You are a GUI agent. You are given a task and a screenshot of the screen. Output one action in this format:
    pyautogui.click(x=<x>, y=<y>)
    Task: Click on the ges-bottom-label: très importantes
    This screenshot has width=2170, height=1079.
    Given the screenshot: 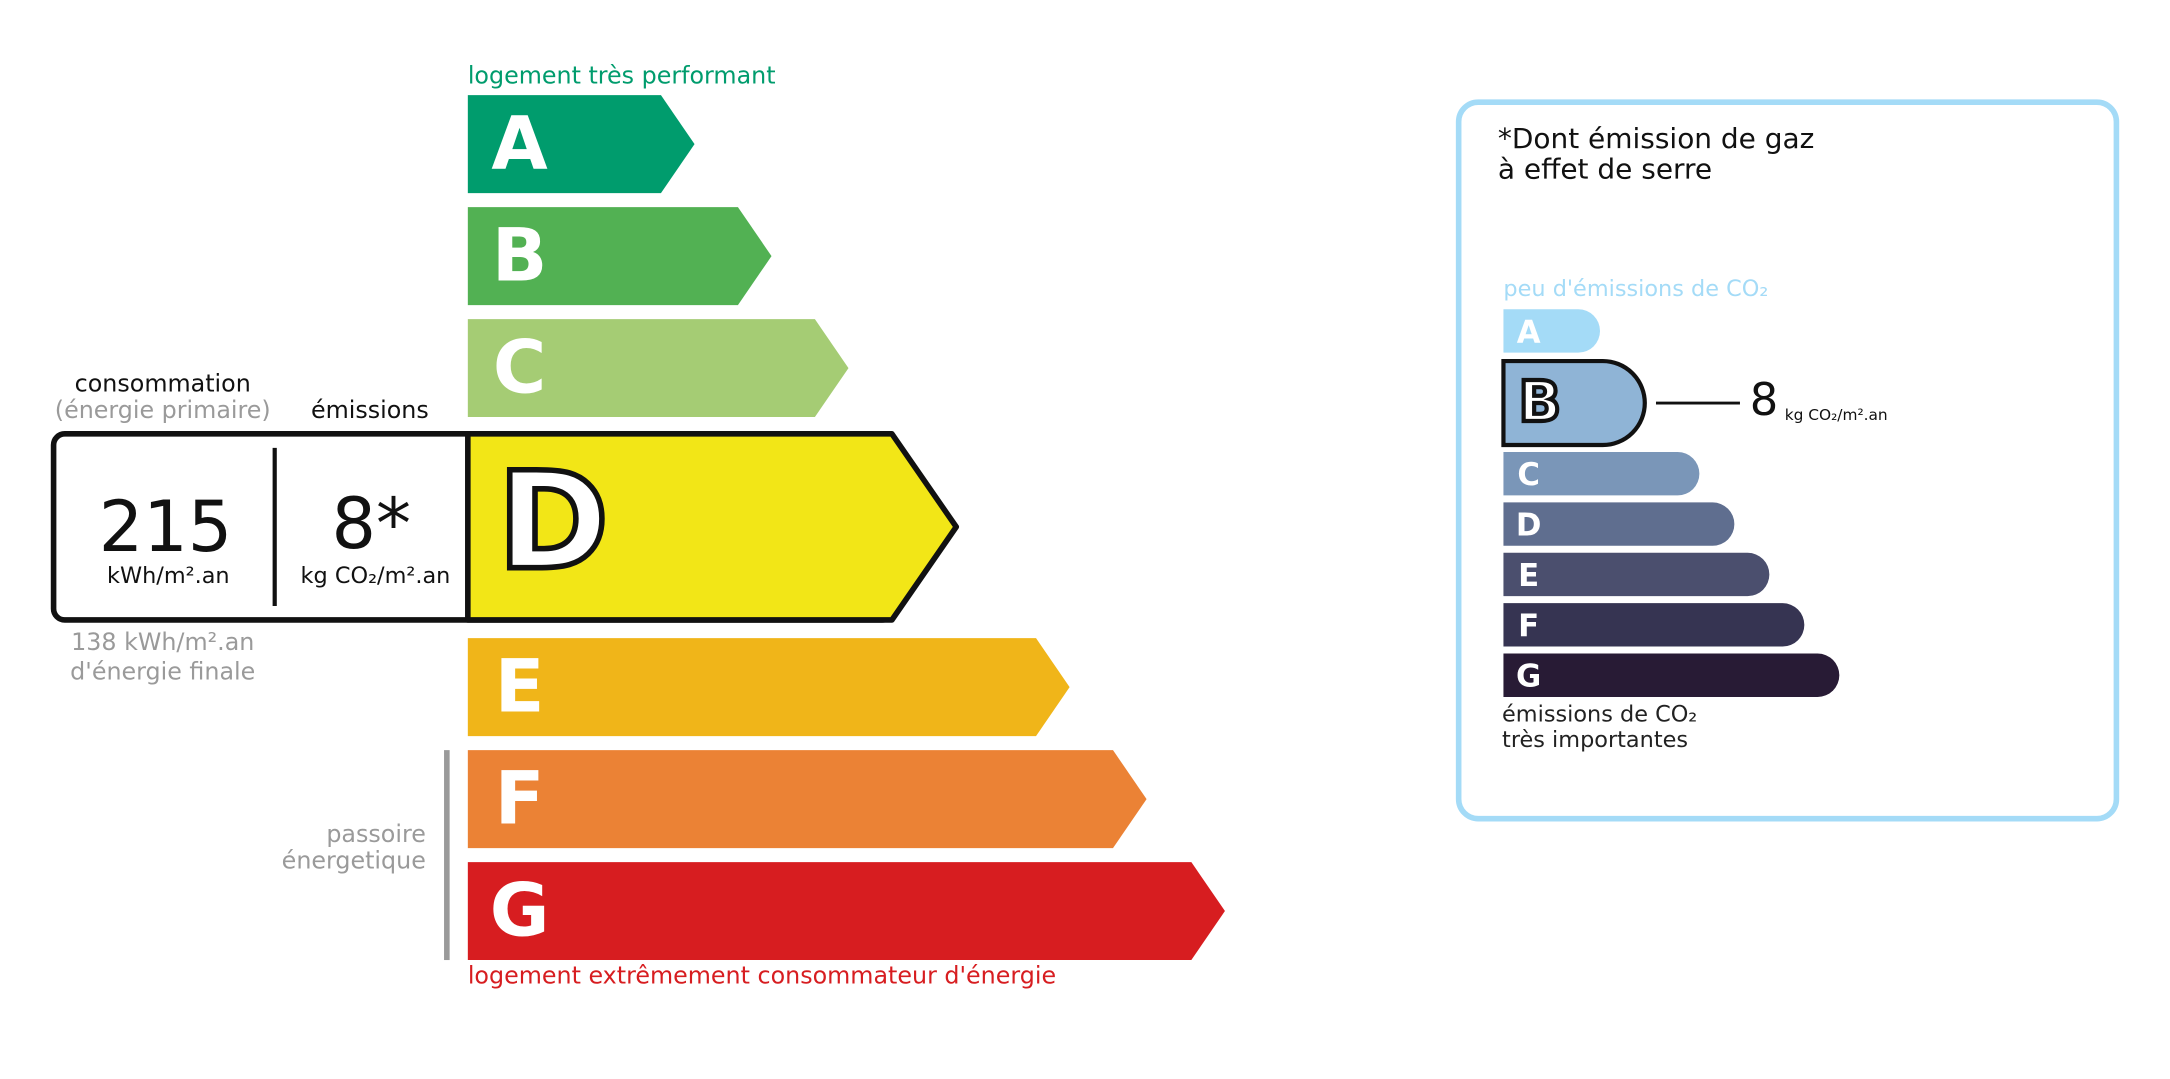 What is the action you would take?
    pyautogui.click(x=1595, y=740)
    